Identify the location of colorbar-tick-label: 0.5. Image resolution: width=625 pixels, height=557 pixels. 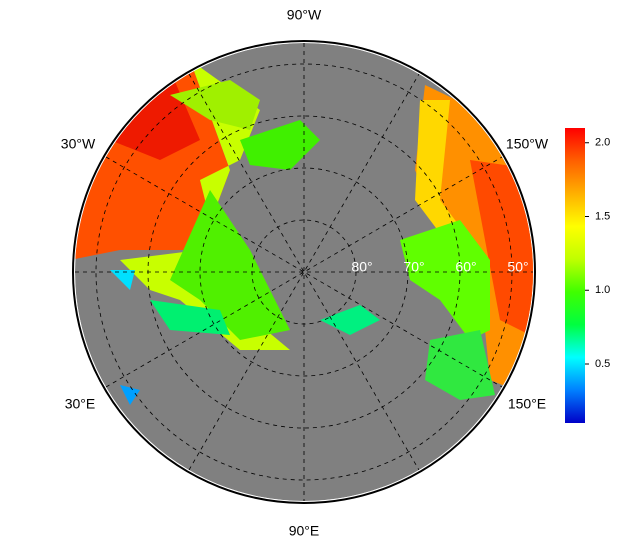
(602, 364).